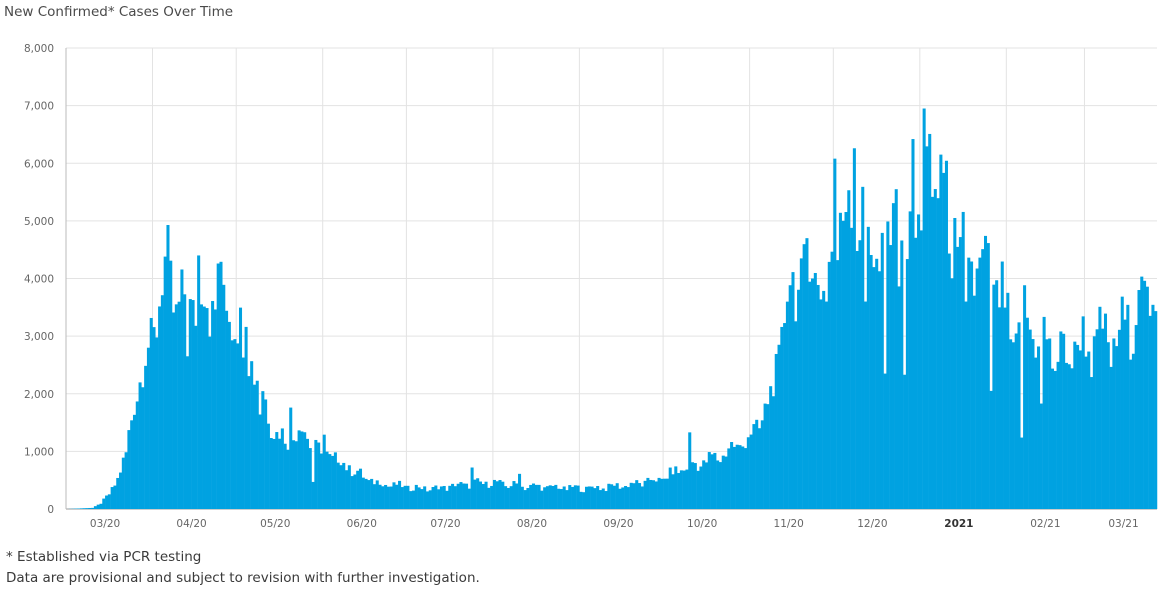  What do you see at coordinates (362, 524) in the screenshot?
I see `x-tick-label: 06/20` at bounding box center [362, 524].